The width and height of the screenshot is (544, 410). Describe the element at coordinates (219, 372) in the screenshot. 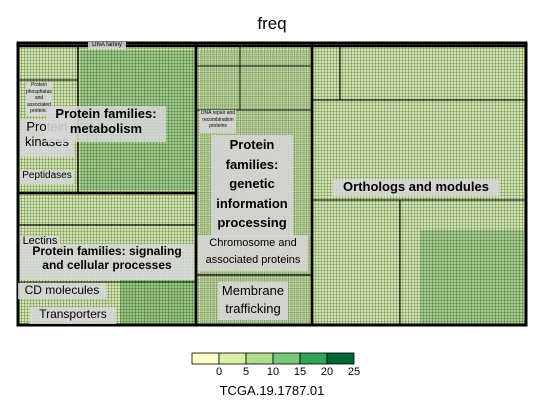

I see `legend-tick-label: 0` at that location.